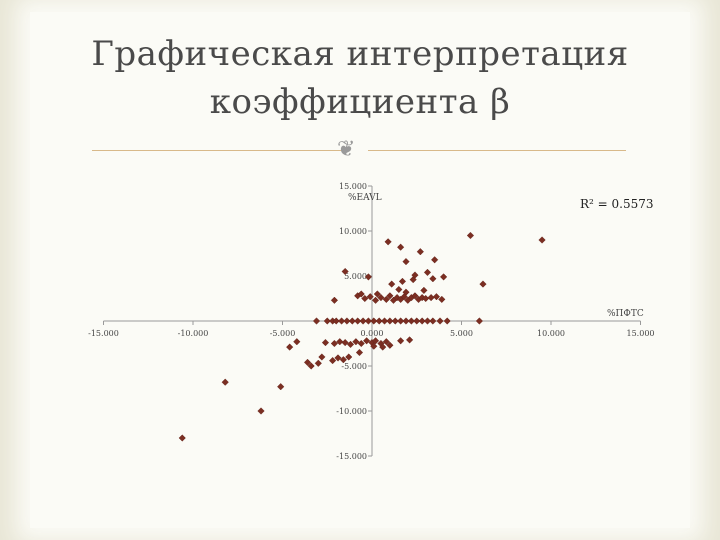  Describe the element at coordinates (103, 333) in the screenshot. I see `x-tick-label: -15.000` at that location.